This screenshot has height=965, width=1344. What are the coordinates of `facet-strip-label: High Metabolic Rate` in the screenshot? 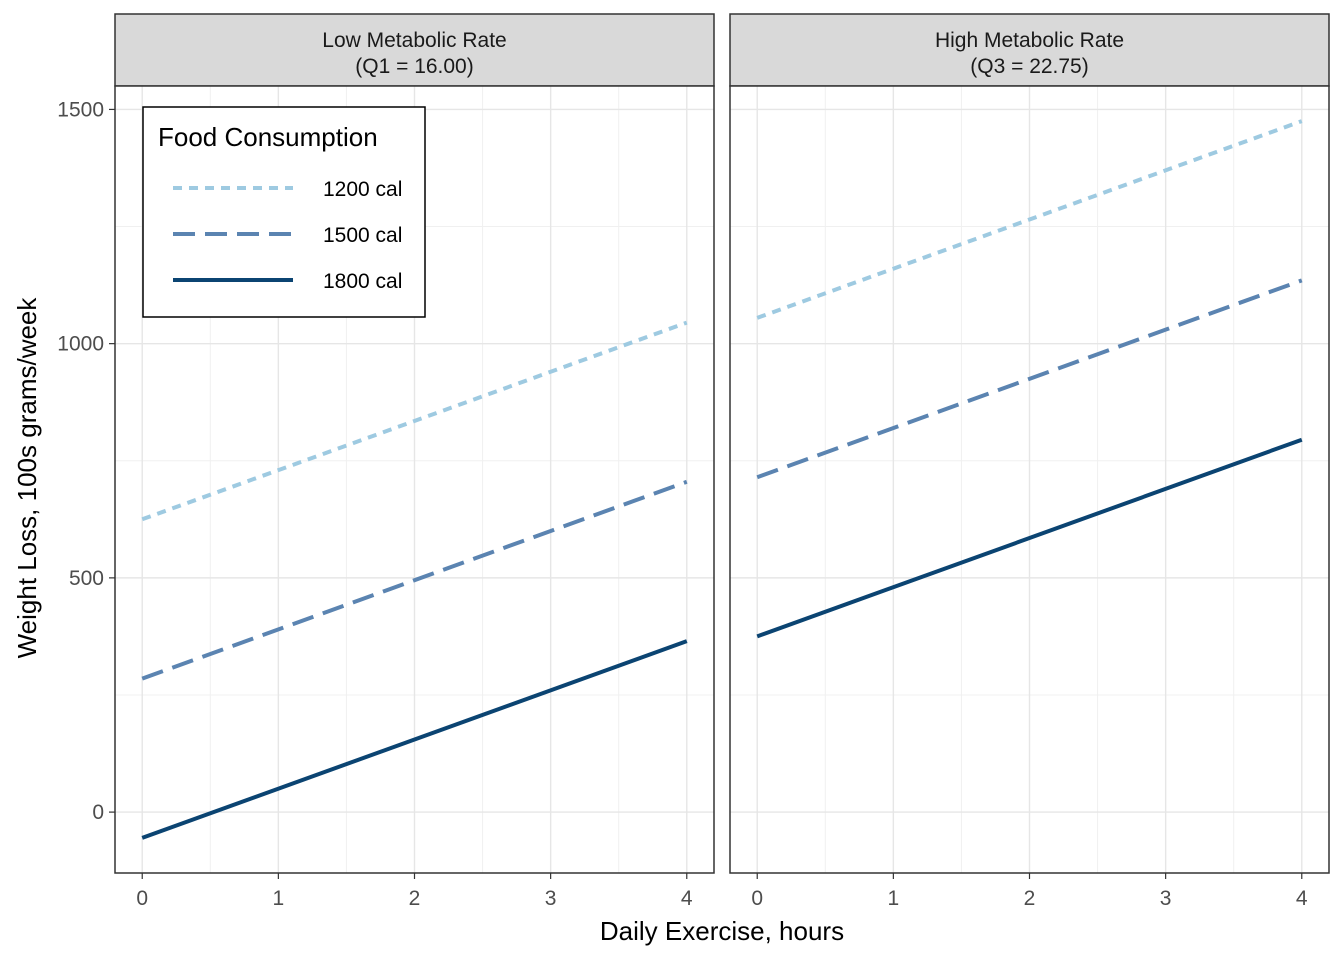 It's located at (1029, 40).